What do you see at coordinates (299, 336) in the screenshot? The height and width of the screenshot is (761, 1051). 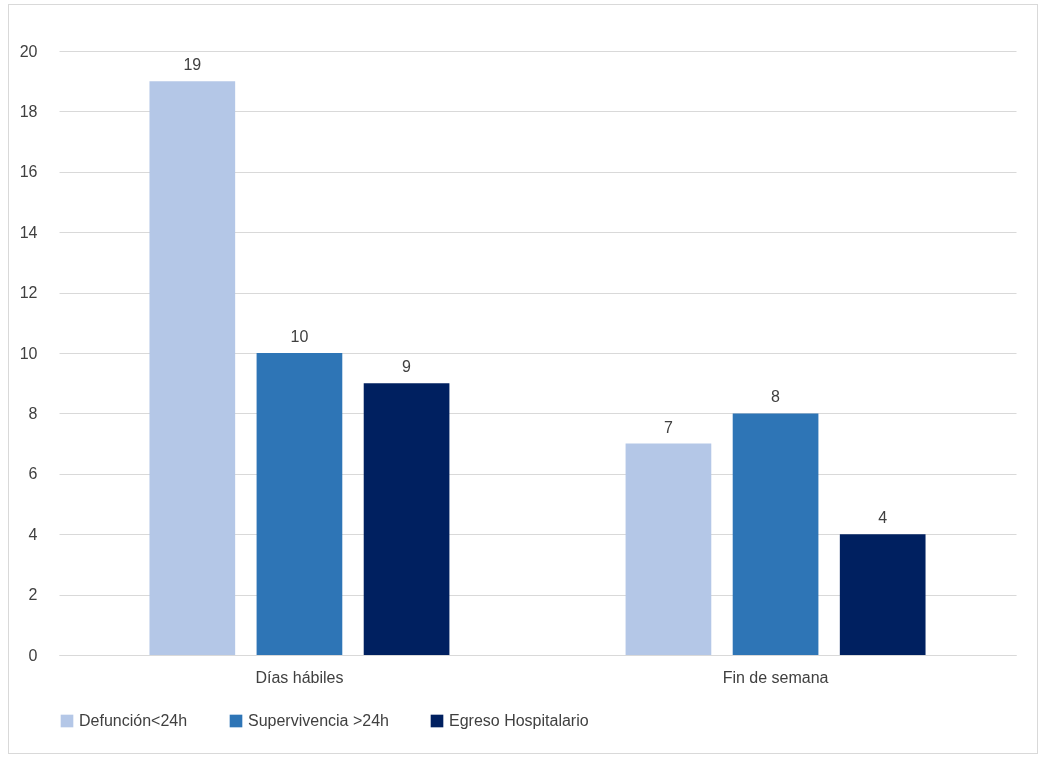 I see `data-label: 10` at bounding box center [299, 336].